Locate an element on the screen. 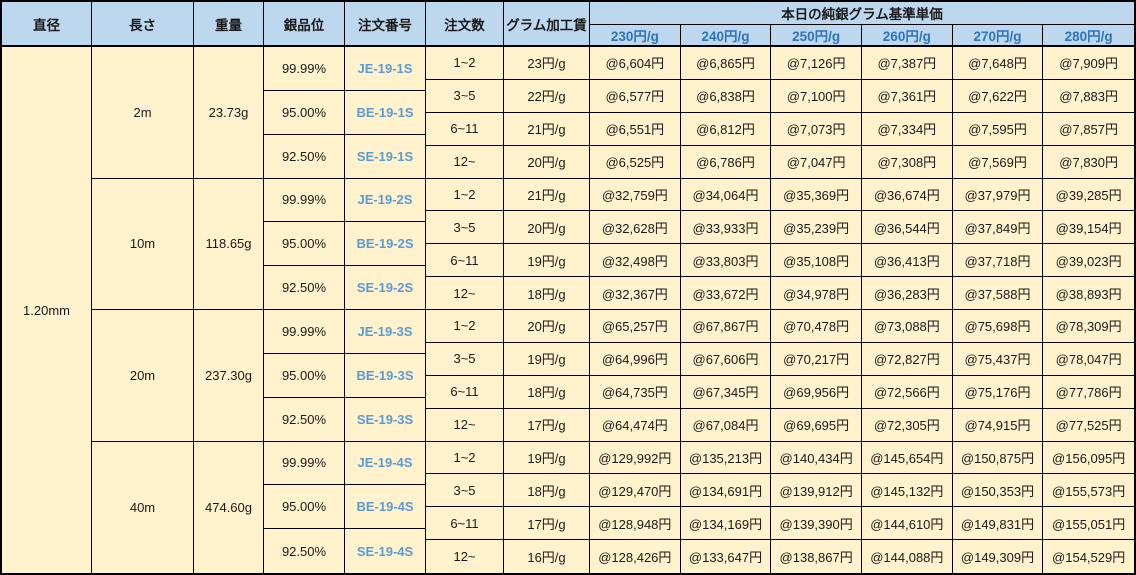  gram-fee-cell: 21円/g is located at coordinates (547, 195).